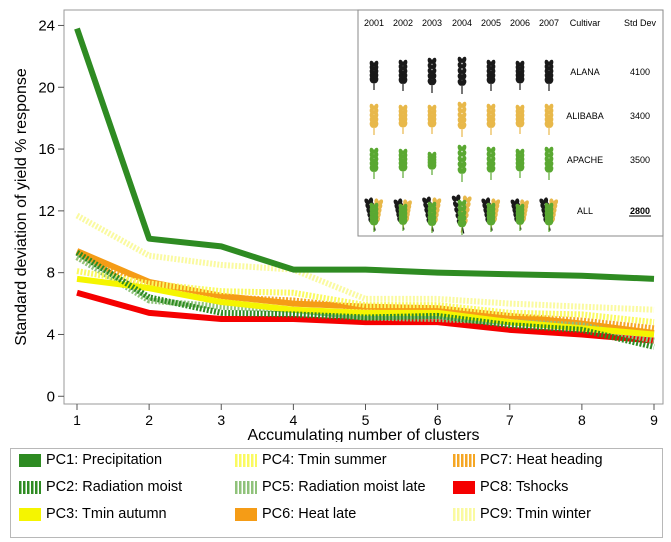 The image size is (671, 542). What do you see at coordinates (46, 149) in the screenshot?
I see `y-tick-label: 16` at bounding box center [46, 149].